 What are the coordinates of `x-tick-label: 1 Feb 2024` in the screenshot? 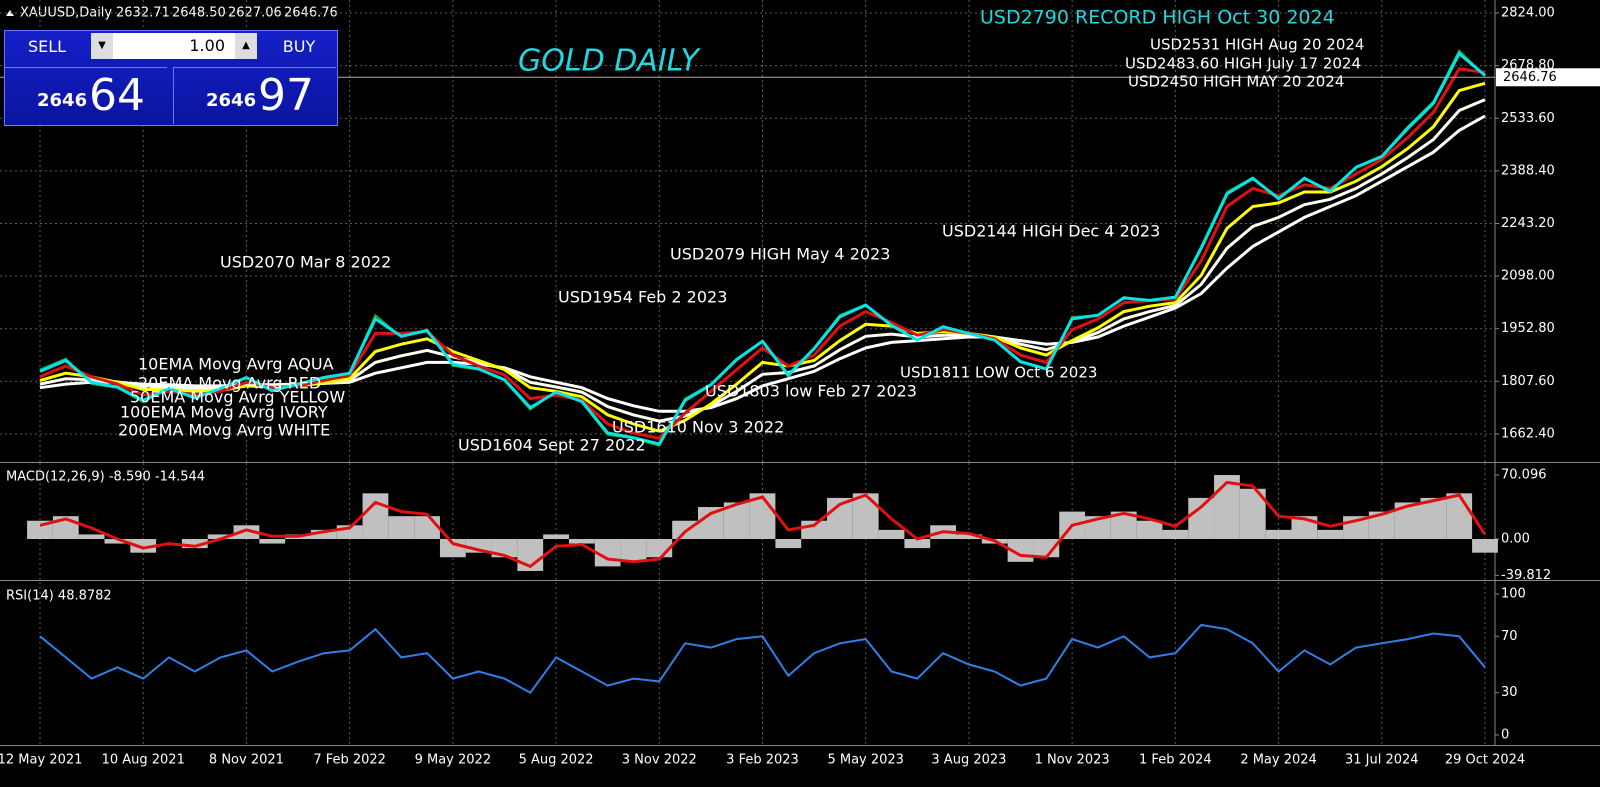 It's located at (1175, 760).